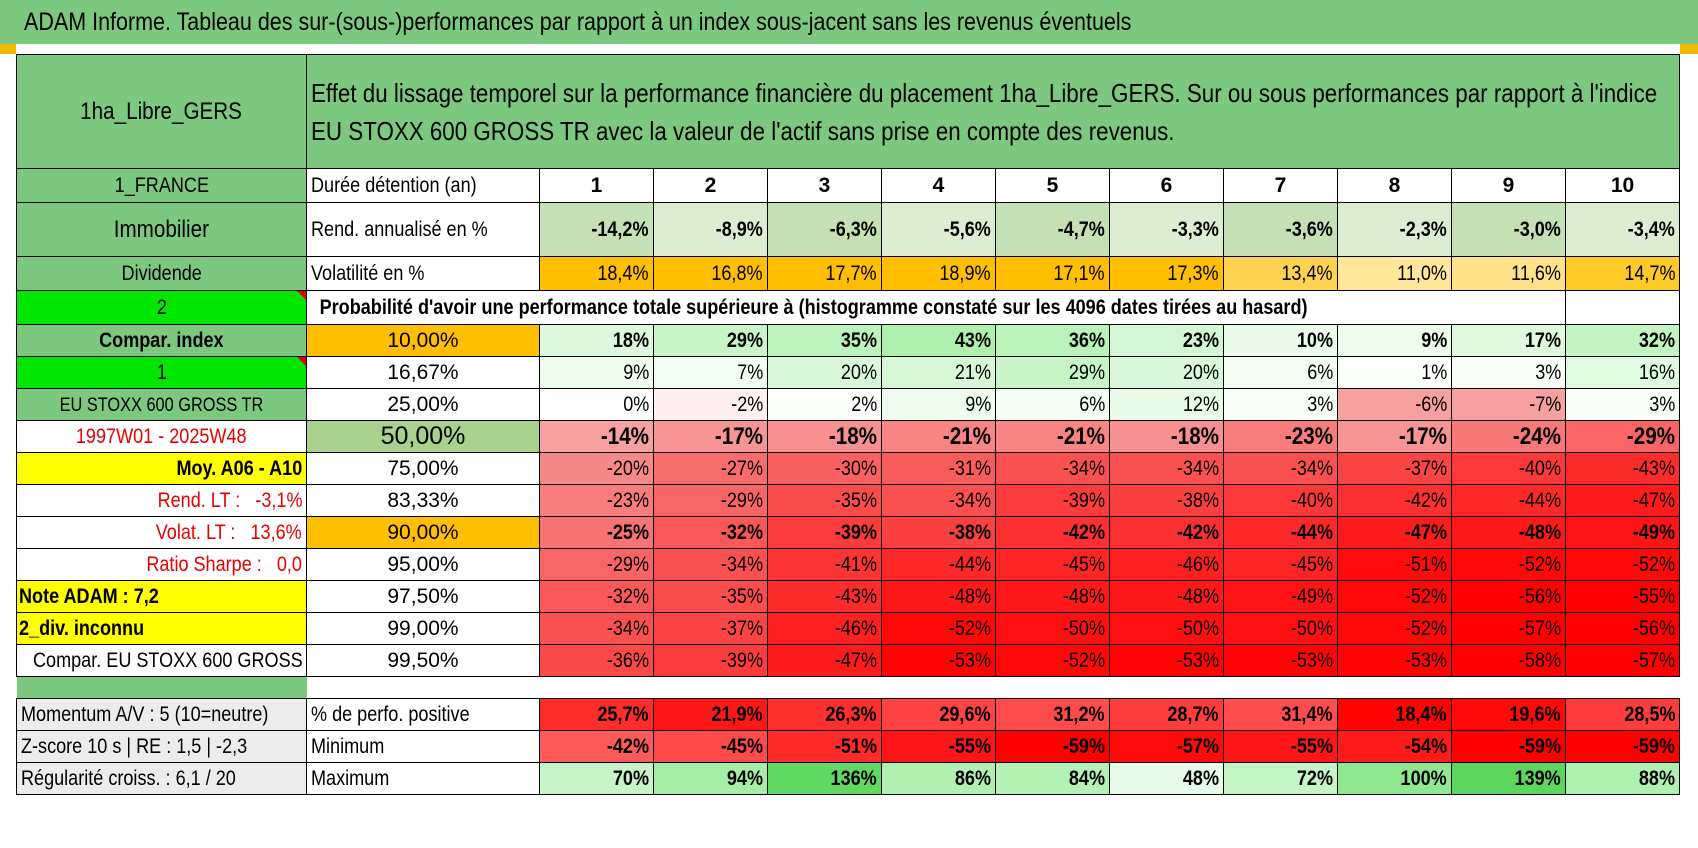 This screenshot has width=1698, height=848. Describe the element at coordinates (423, 468) in the screenshot. I see `quantile-label: 75,00%` at that location.